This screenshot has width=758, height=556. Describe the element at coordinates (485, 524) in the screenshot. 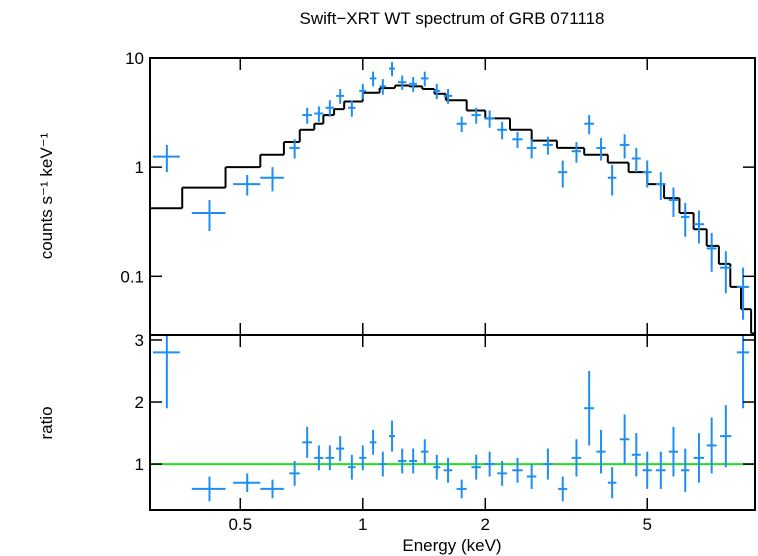

I see `x-tick-label: 2` at that location.